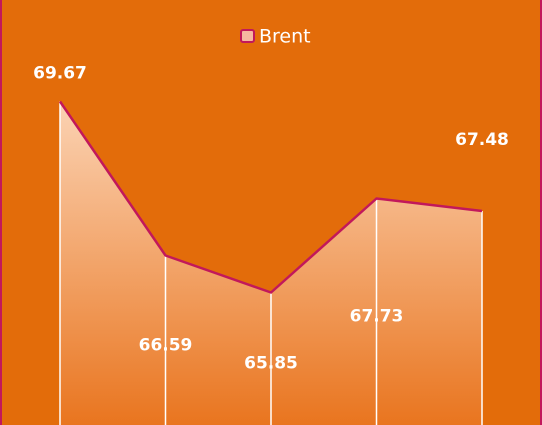 This screenshot has height=425, width=542. Describe the element at coordinates (482, 140) in the screenshot. I see `value-label: 67.48` at that location.